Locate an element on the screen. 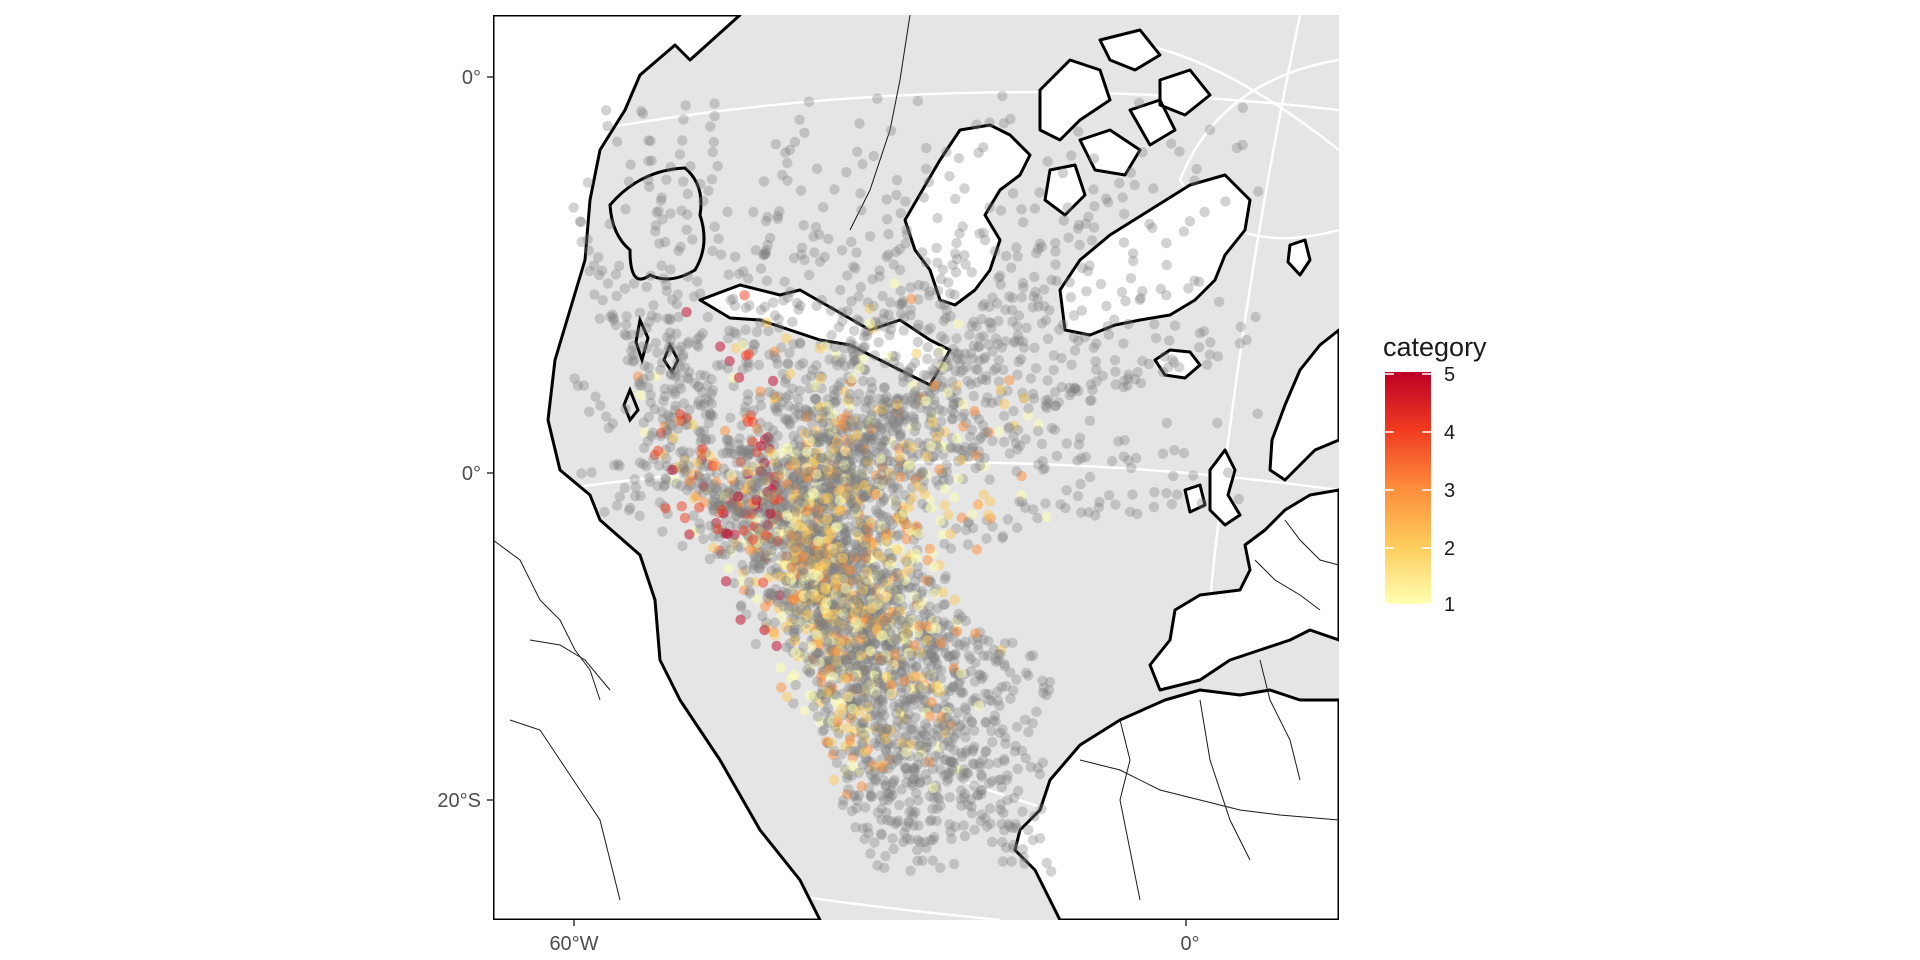 Image resolution: width=1920 pixels, height=960 pixels. baffin-island is located at coordinates (967, 215).